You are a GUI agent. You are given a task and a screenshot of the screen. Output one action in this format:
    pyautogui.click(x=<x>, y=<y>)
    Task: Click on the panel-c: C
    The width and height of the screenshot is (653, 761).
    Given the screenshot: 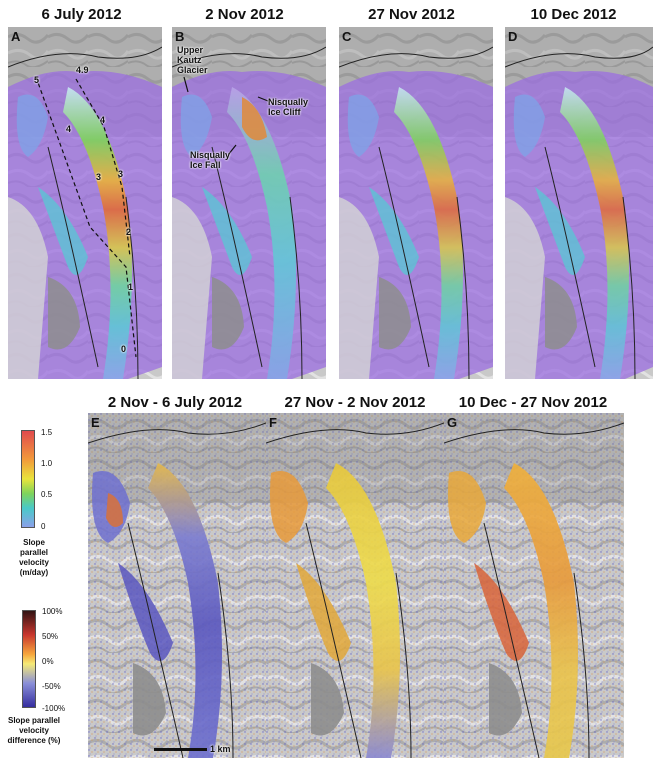 What is the action you would take?
    pyautogui.click(x=416, y=203)
    